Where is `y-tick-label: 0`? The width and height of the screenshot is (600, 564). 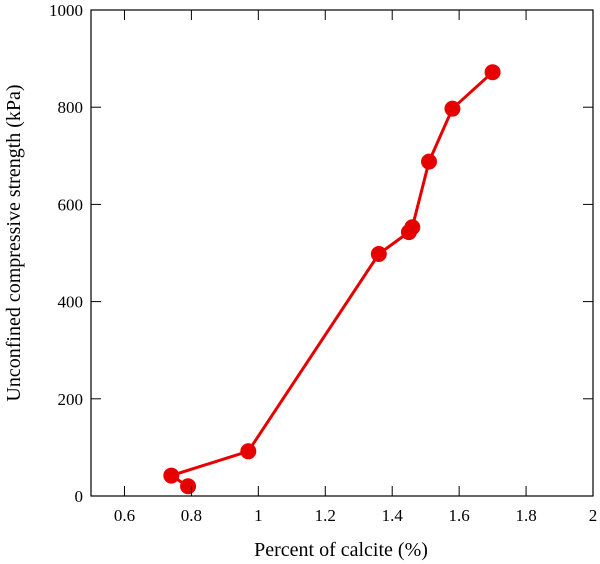
y-tick-label: 0 is located at coordinates (79, 496).